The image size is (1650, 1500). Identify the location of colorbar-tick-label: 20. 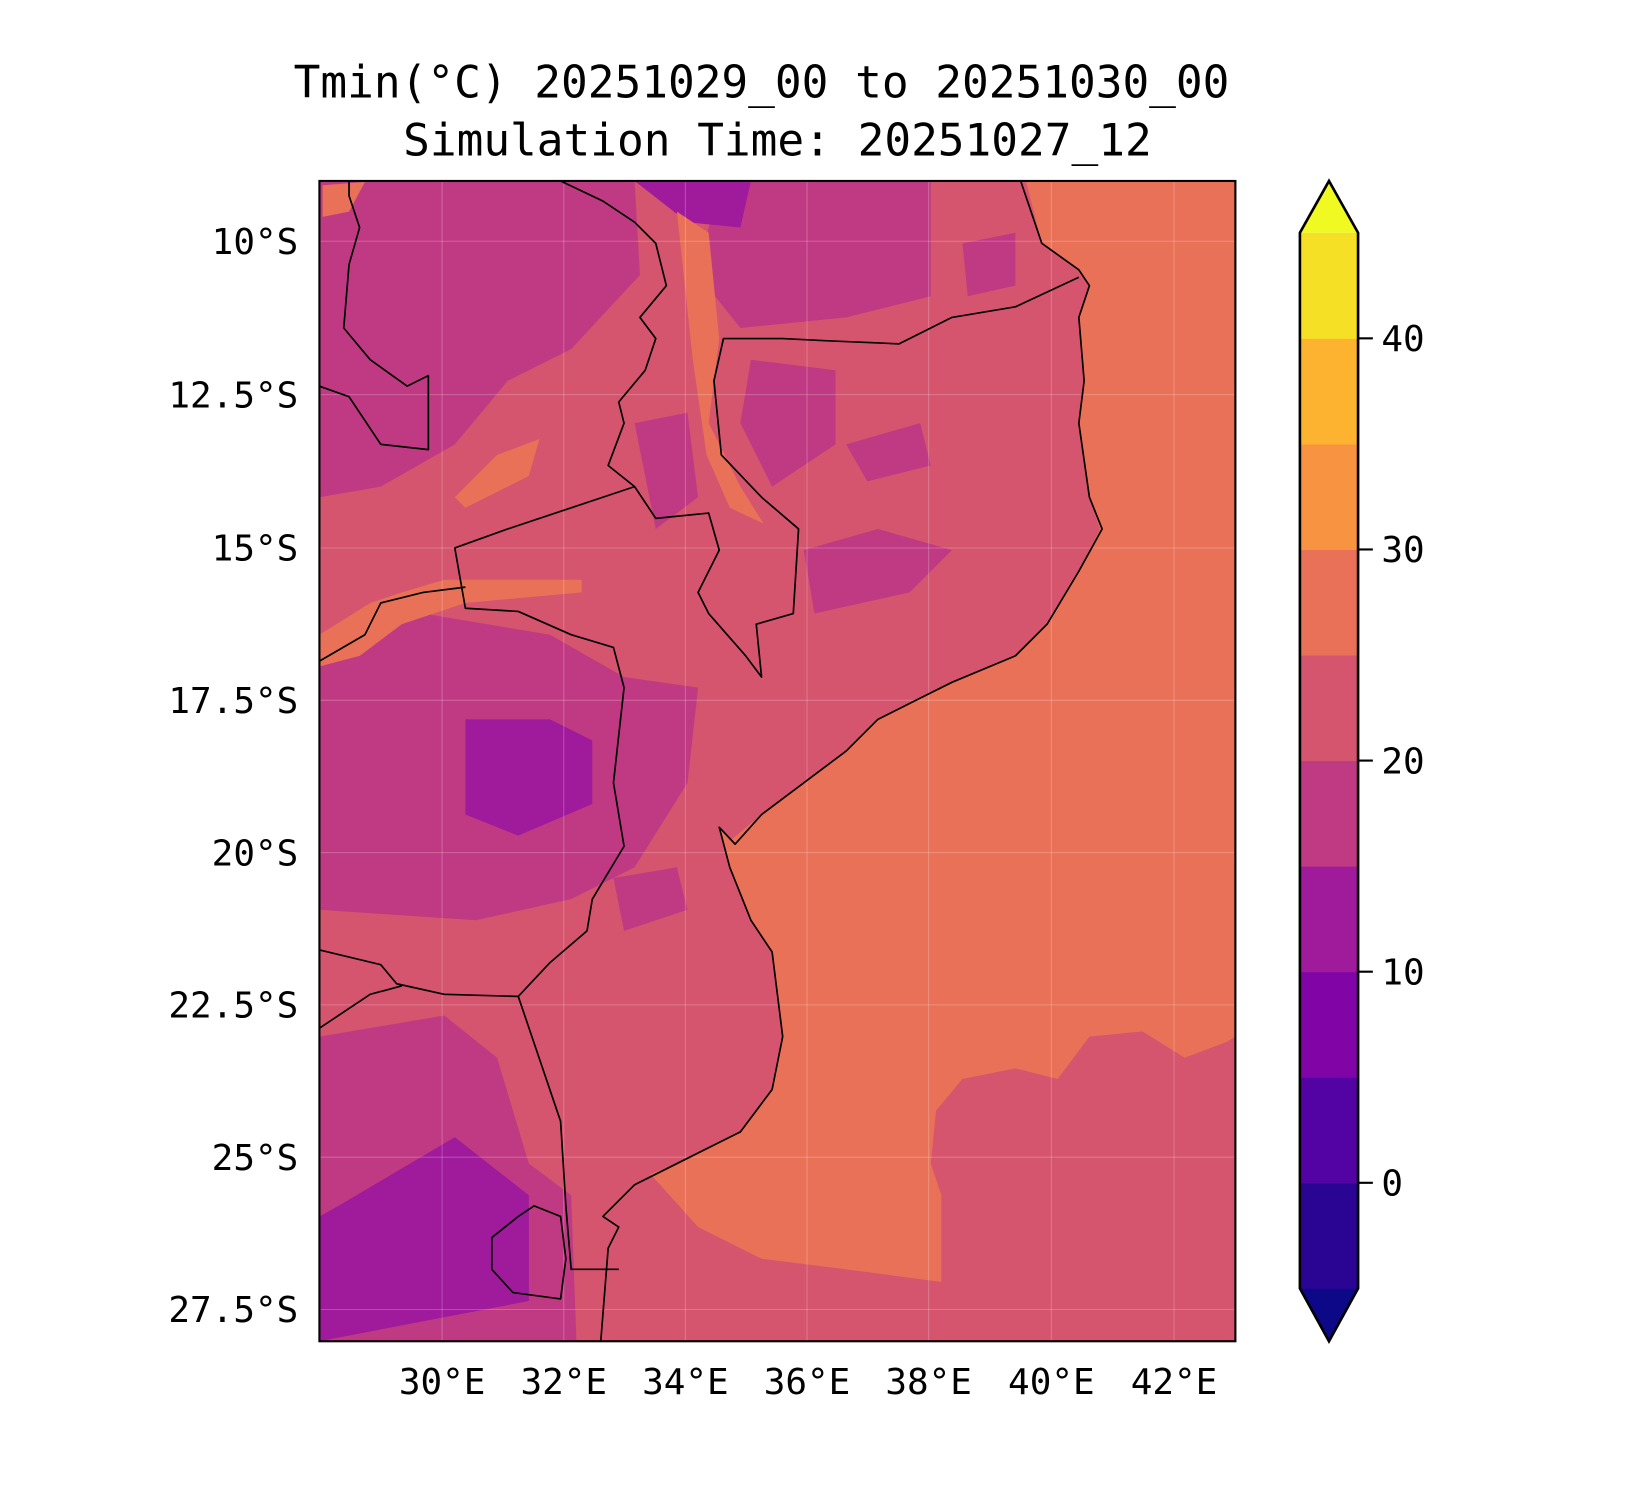
(1402, 761).